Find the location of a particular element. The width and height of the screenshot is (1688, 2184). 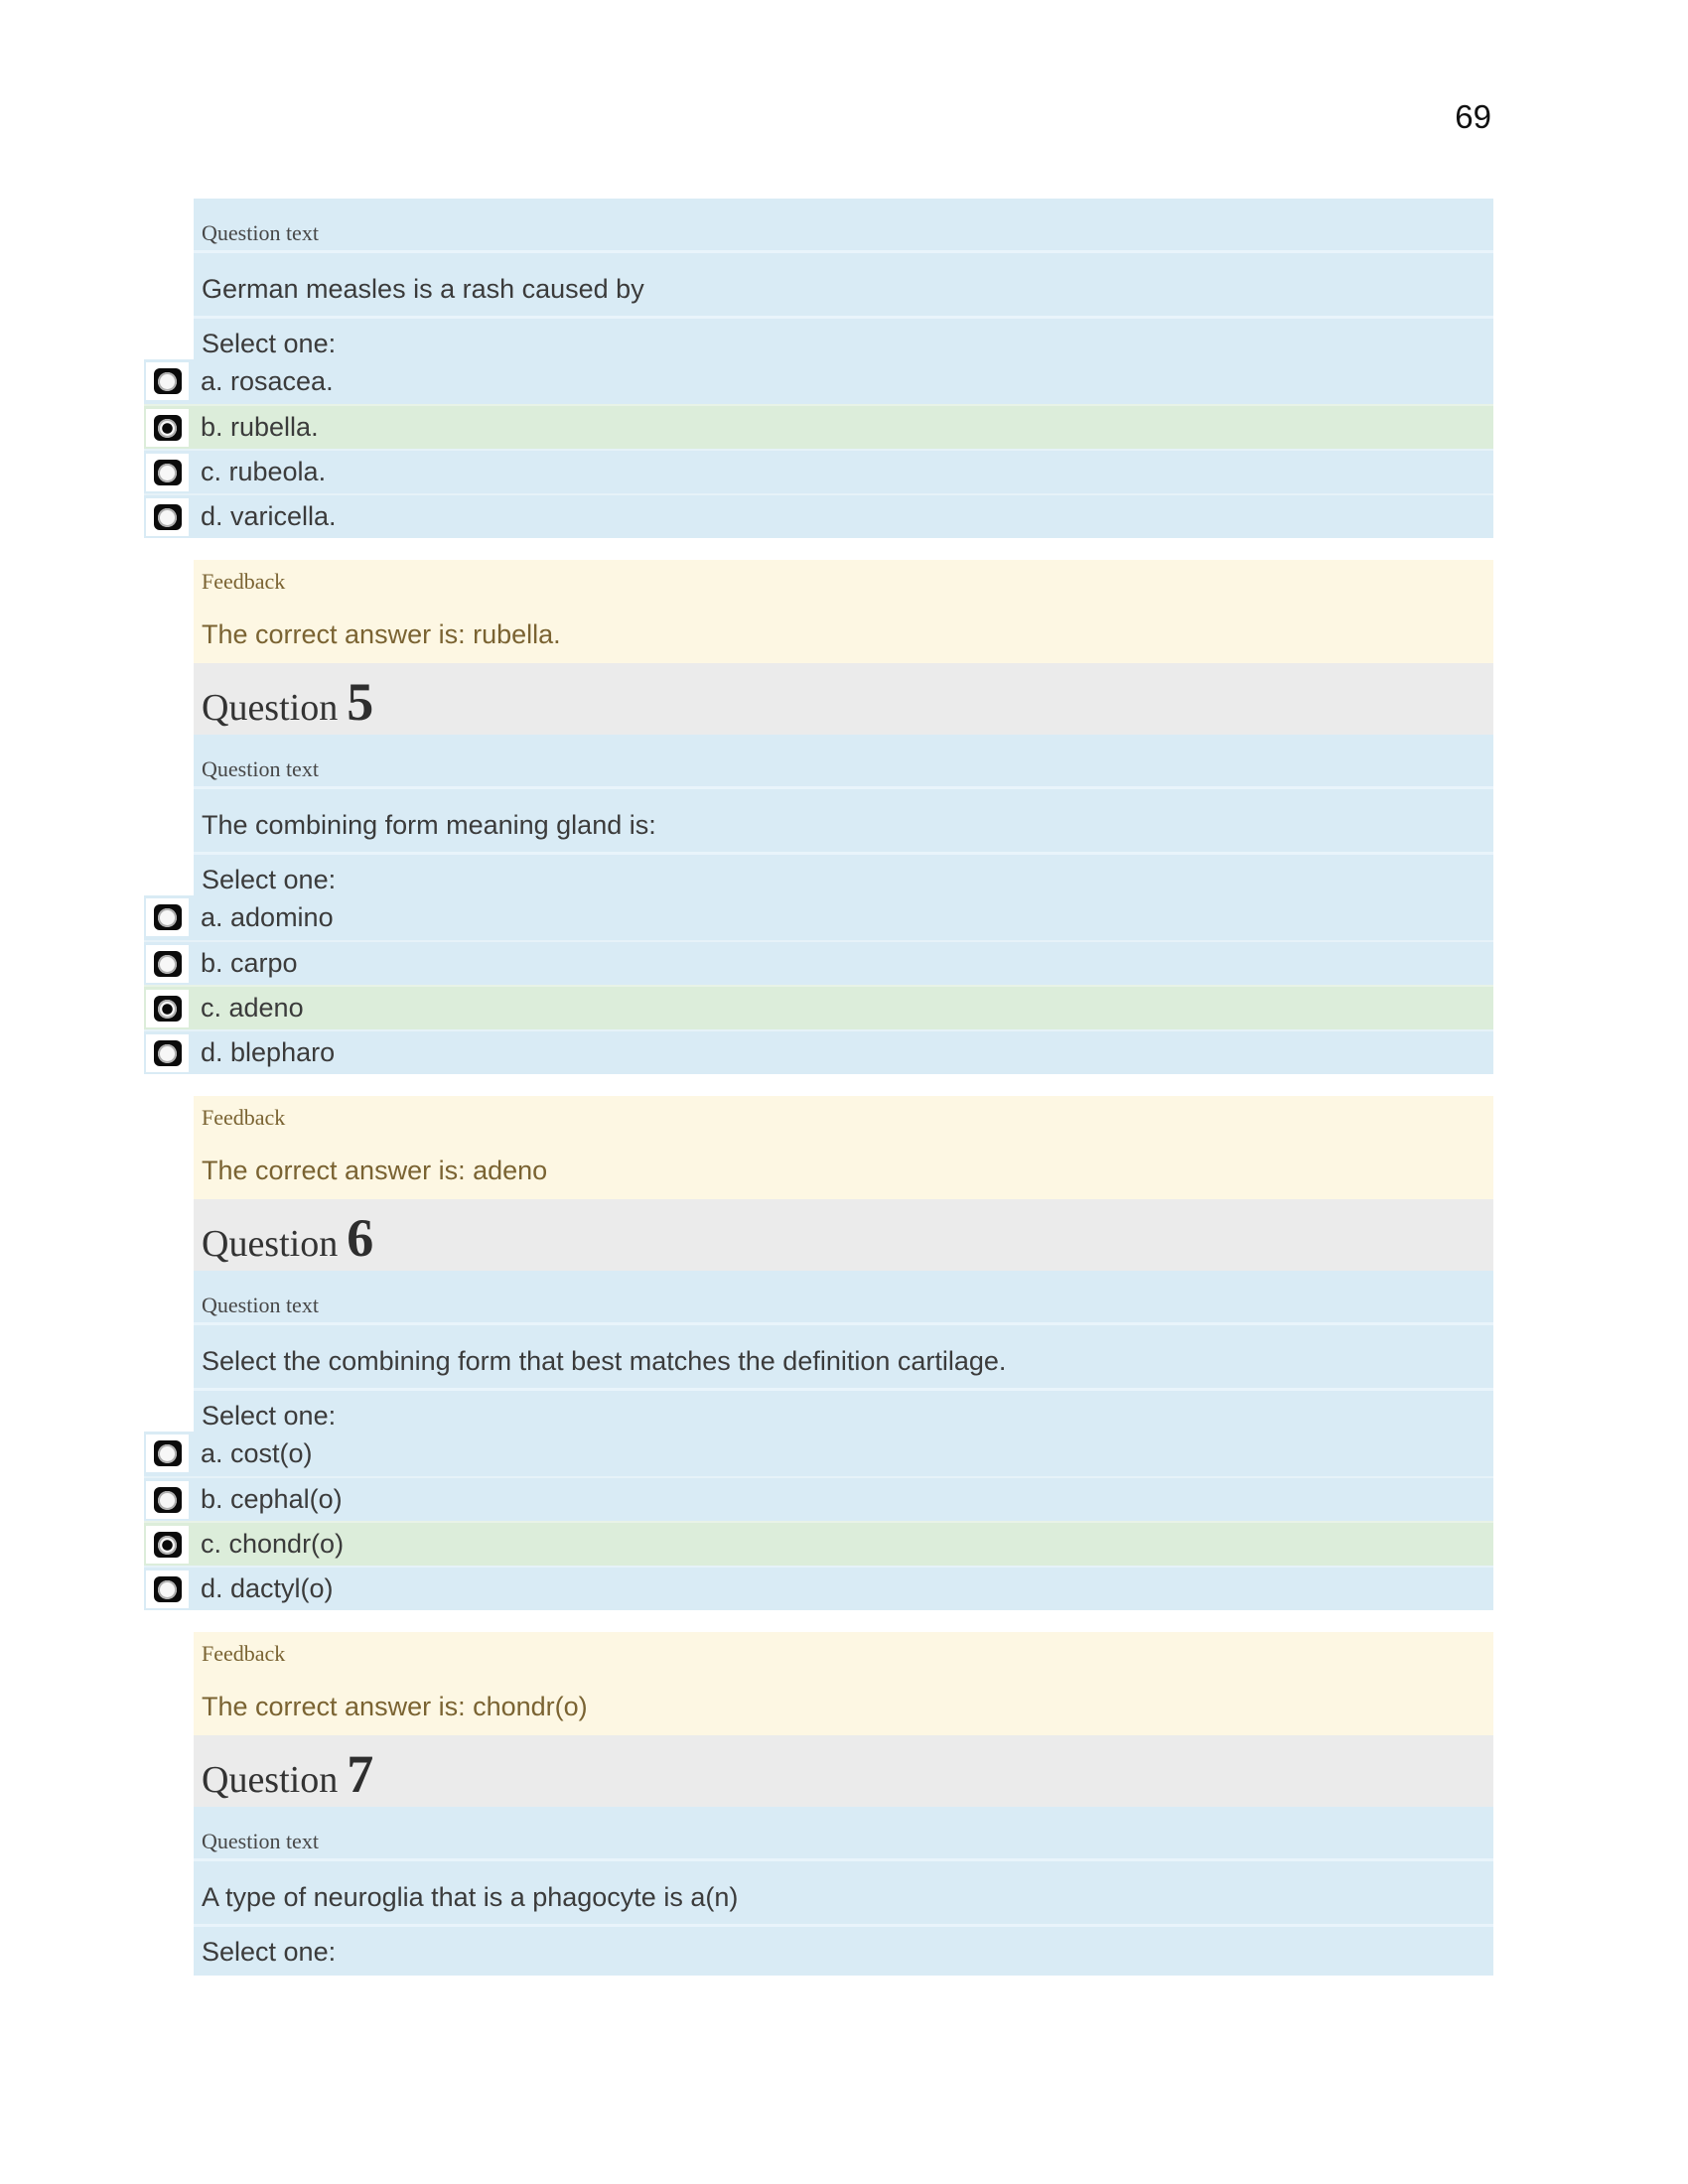

question-header-number: 7 is located at coordinates (360, 1774).